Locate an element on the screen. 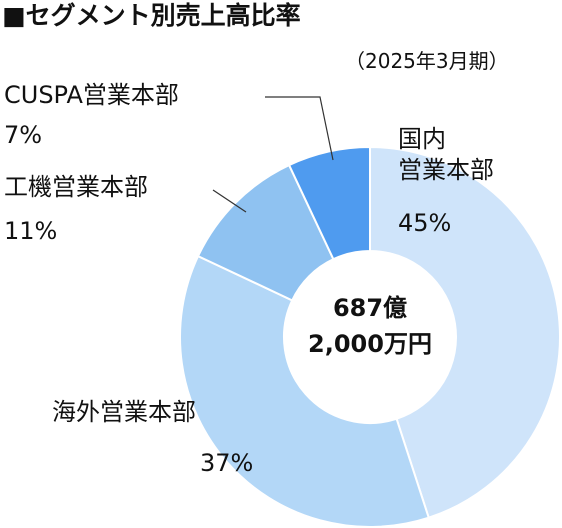  segment-label: 国内 営業本部 is located at coordinates (446, 155).